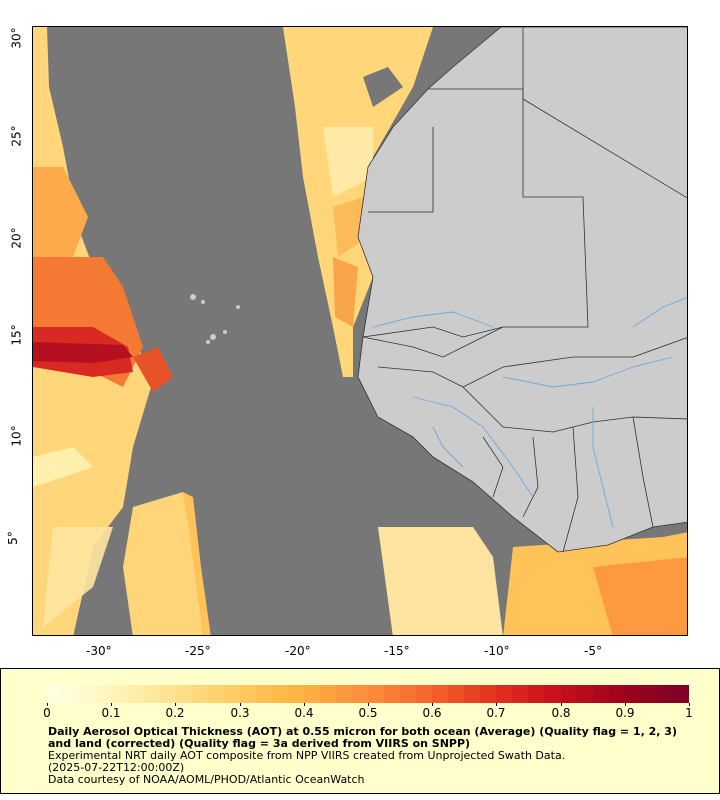  Describe the element at coordinates (16, 38) in the screenshot. I see `lat-tick-label: 30°` at that location.